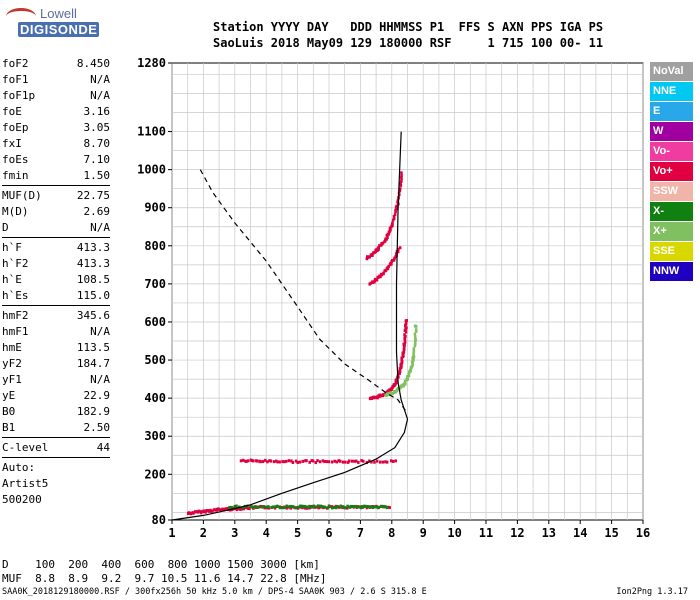 This screenshot has height=600, width=700. I want to click on x-tick-label: 6, so click(328, 533).